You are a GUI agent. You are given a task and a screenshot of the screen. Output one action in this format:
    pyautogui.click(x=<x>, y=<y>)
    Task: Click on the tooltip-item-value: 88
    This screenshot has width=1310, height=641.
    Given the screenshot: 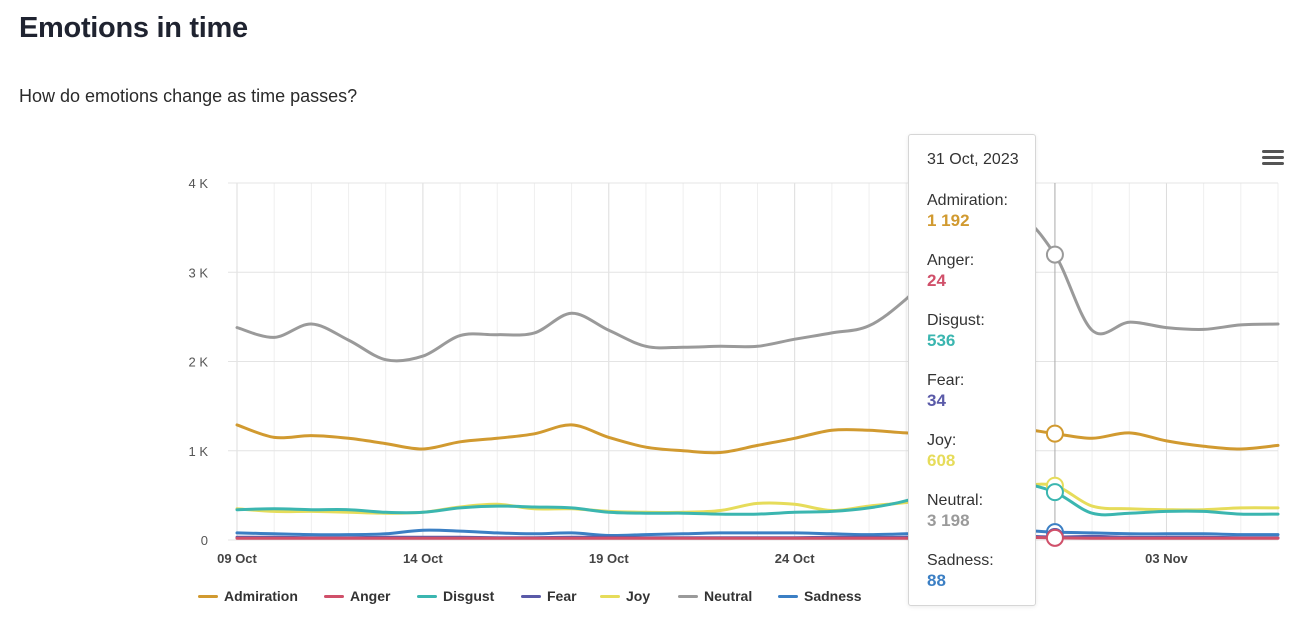 What is the action you would take?
    pyautogui.click(x=936, y=580)
    